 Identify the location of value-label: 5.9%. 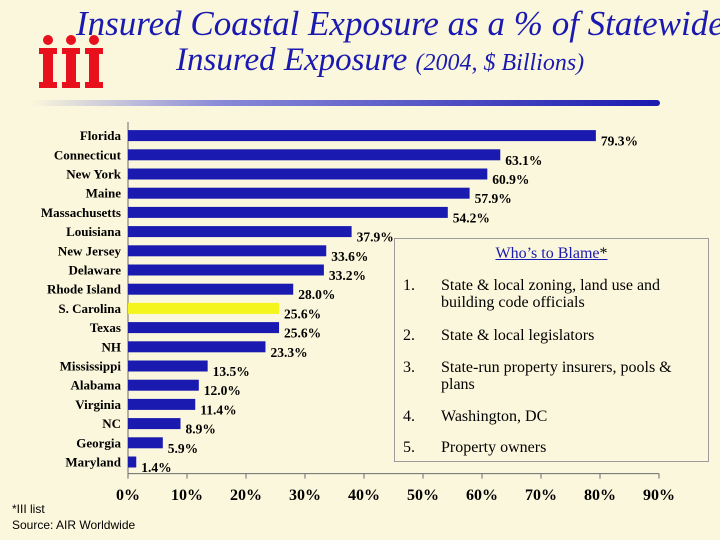
(183, 448).